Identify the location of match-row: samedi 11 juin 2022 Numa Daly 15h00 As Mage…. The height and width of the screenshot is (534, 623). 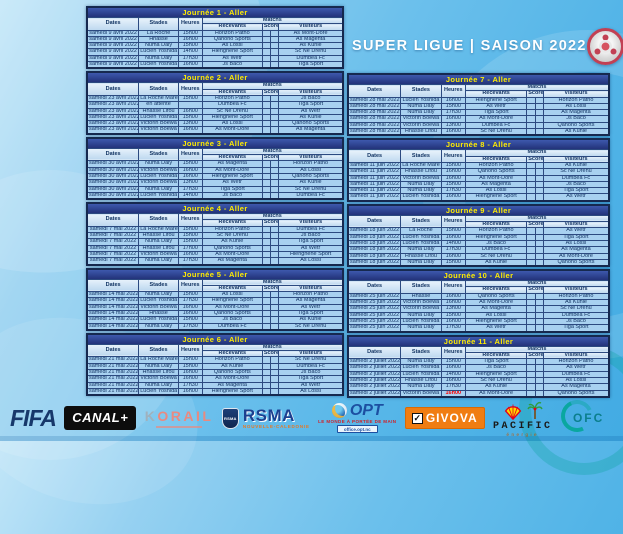
(478, 184).